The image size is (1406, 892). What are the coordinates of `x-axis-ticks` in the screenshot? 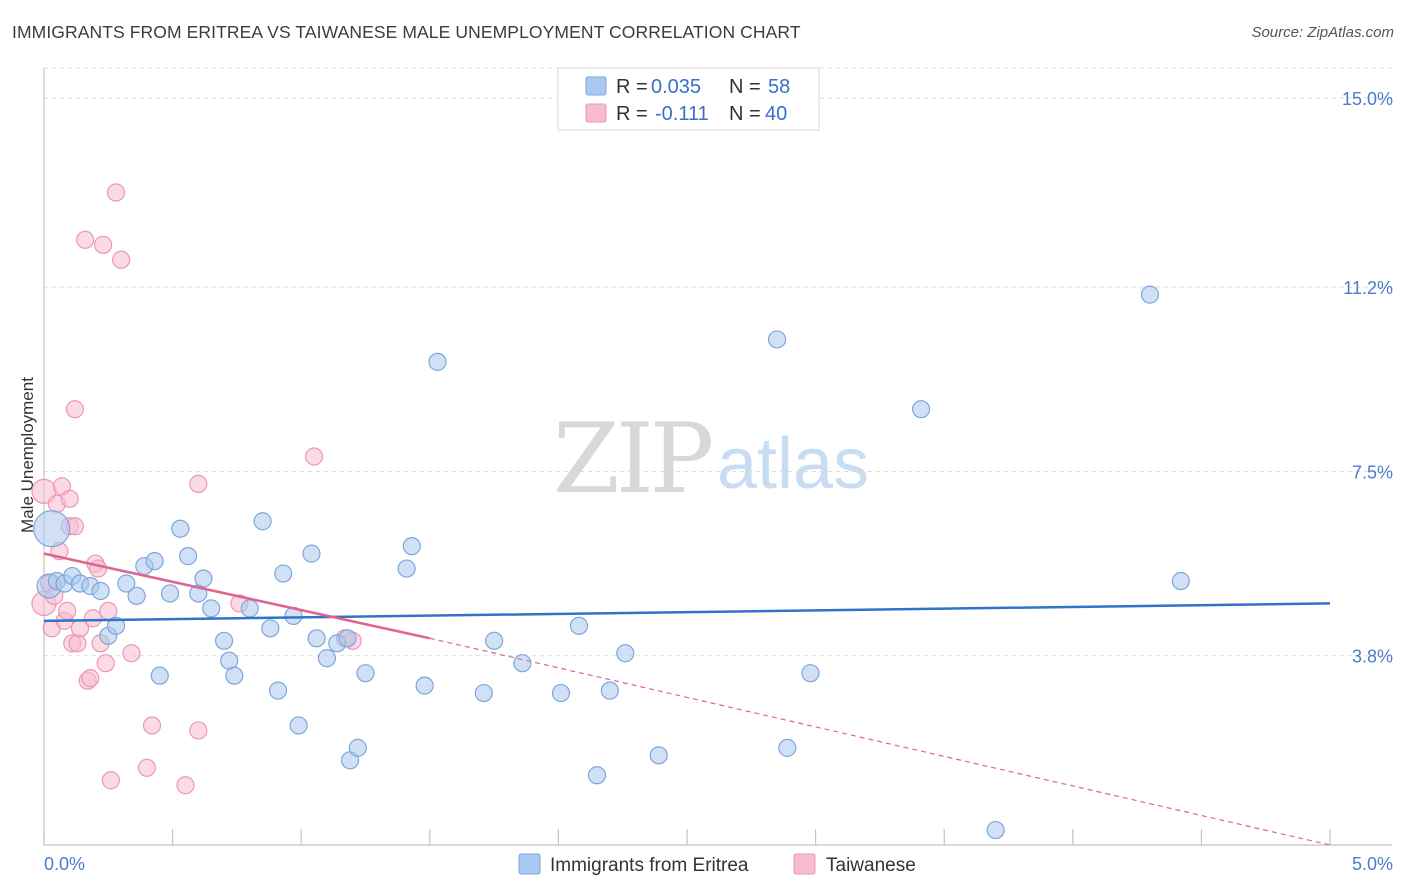 It's located at (687, 837).